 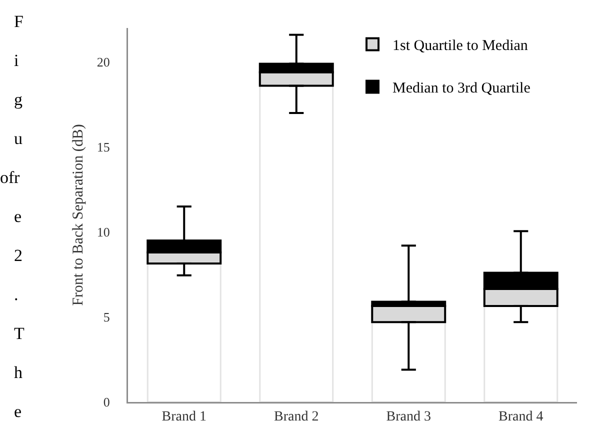 I want to click on y-tick-label: 10, so click(x=103, y=232).